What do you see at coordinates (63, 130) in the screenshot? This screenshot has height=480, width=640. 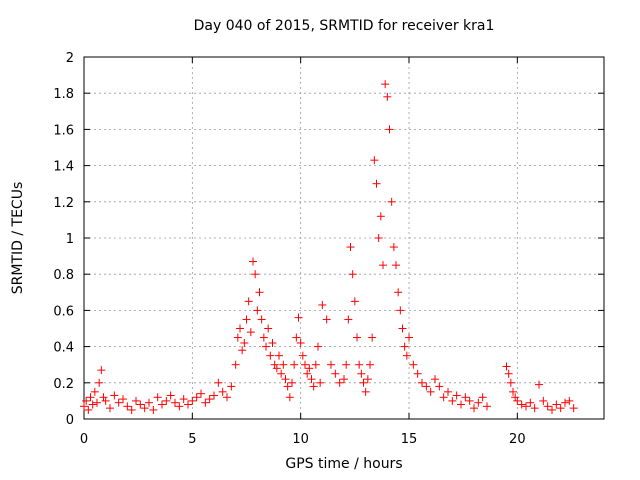 I see `y-tick-label: 1.6` at bounding box center [63, 130].